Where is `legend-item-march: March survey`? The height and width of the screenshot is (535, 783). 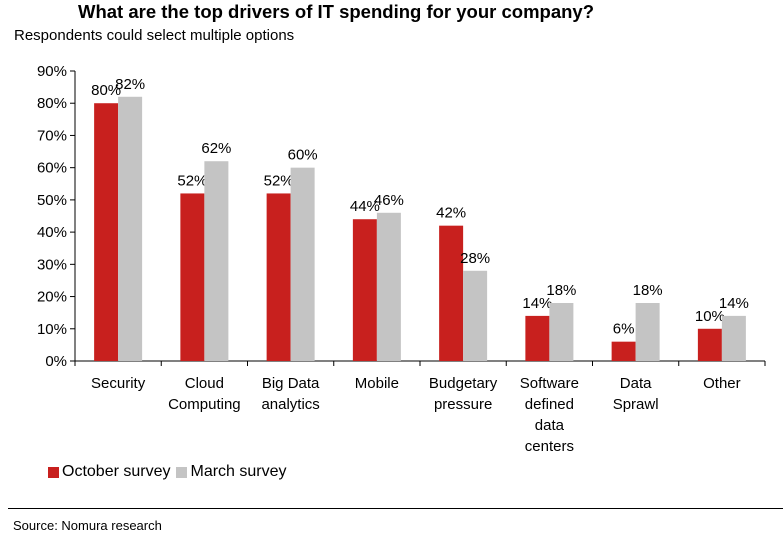
legend-item-march: March survey is located at coordinates (231, 472).